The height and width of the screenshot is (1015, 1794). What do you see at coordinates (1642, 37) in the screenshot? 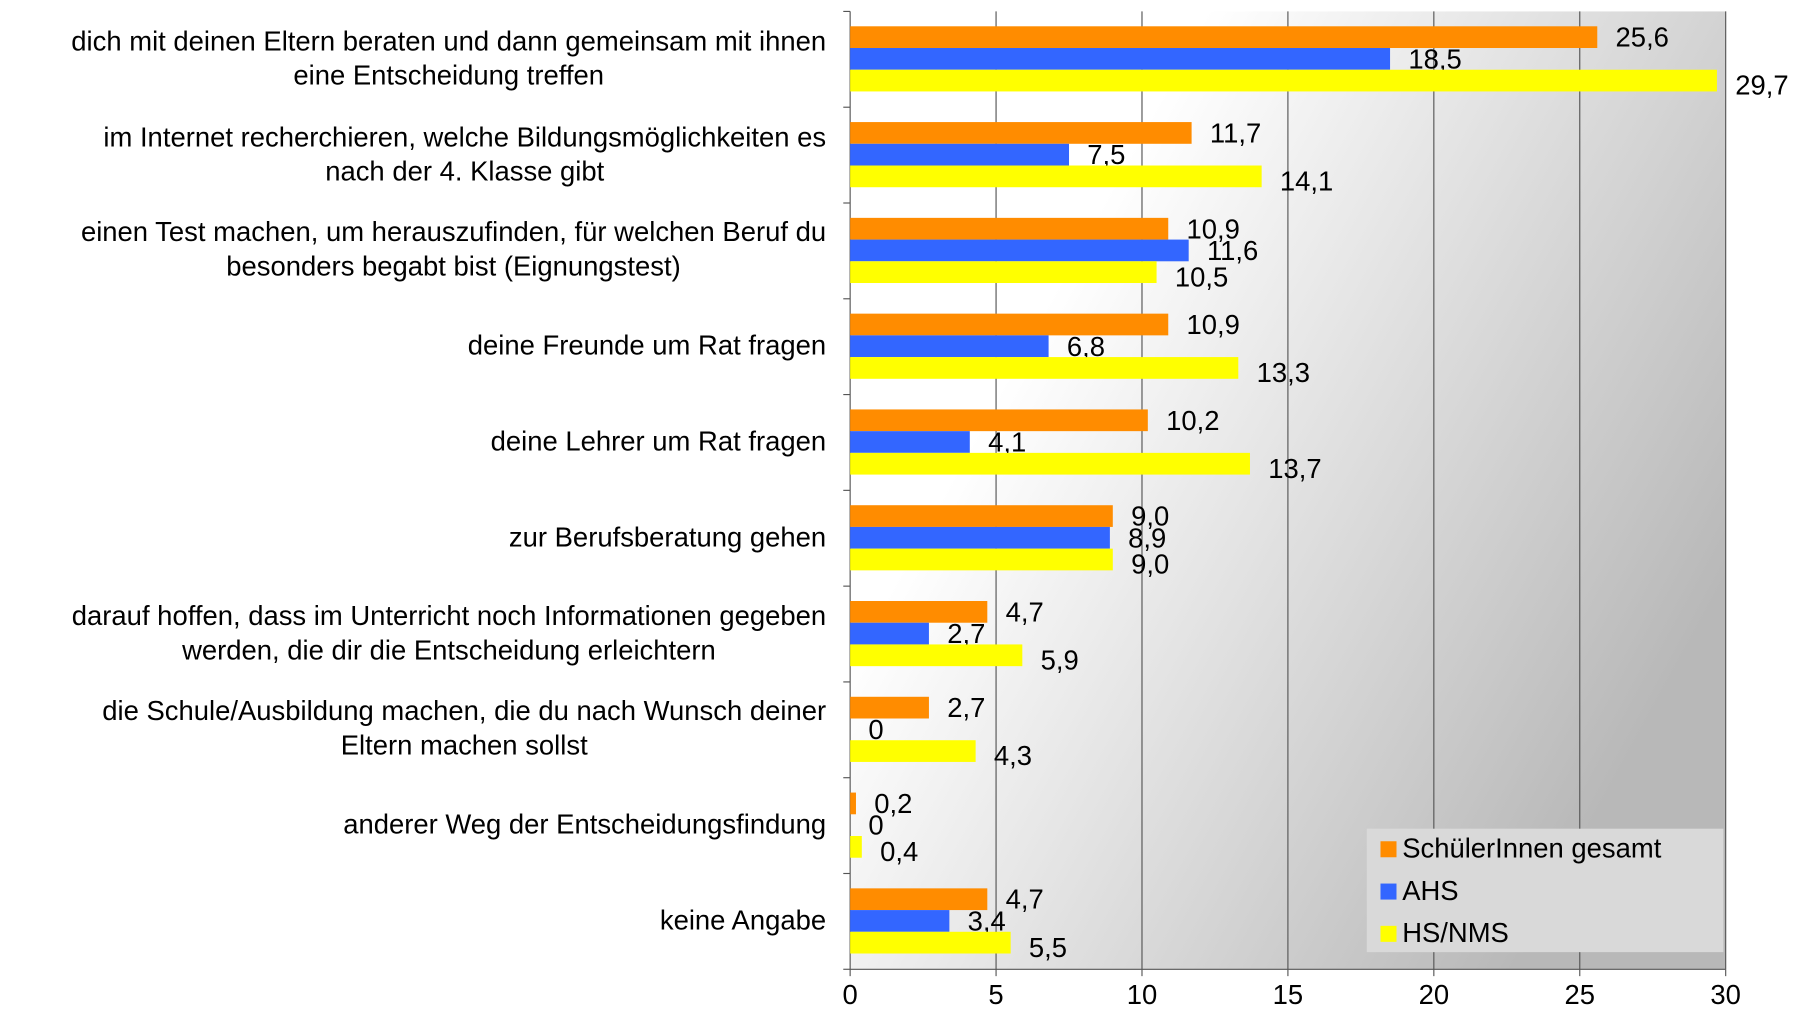
I see `data-label: 25,6` at bounding box center [1642, 37].